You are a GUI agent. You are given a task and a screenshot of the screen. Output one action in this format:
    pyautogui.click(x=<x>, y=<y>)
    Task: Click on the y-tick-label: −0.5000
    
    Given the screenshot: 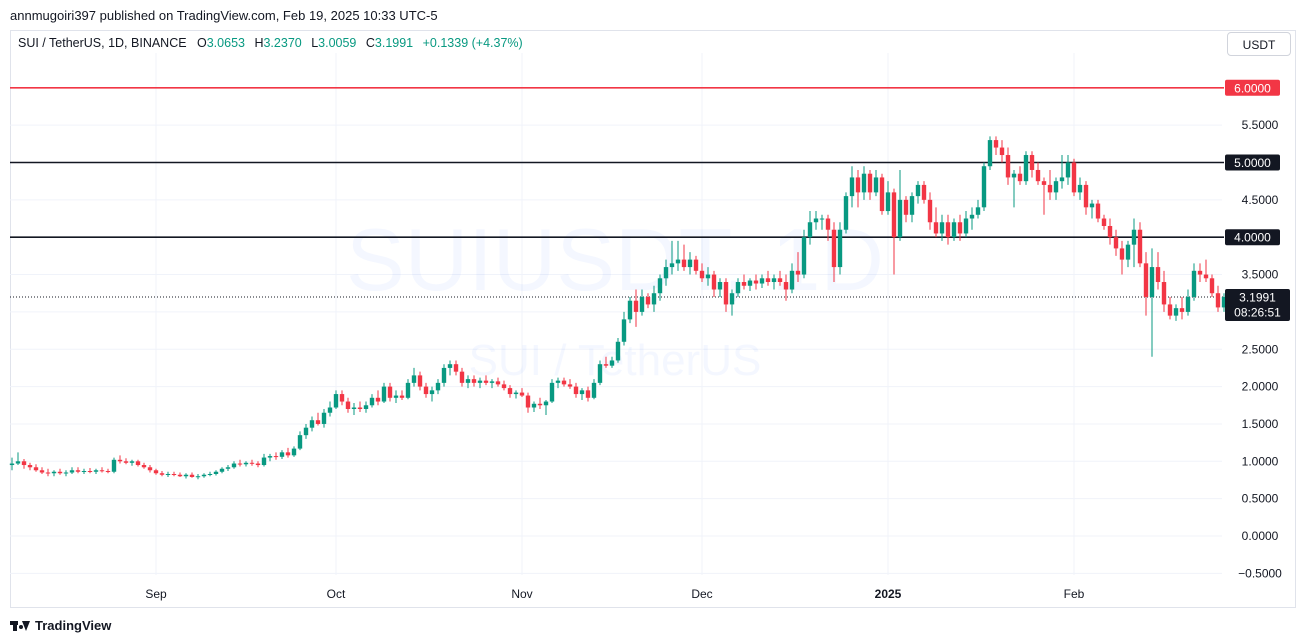 What is the action you would take?
    pyautogui.click(x=1260, y=573)
    